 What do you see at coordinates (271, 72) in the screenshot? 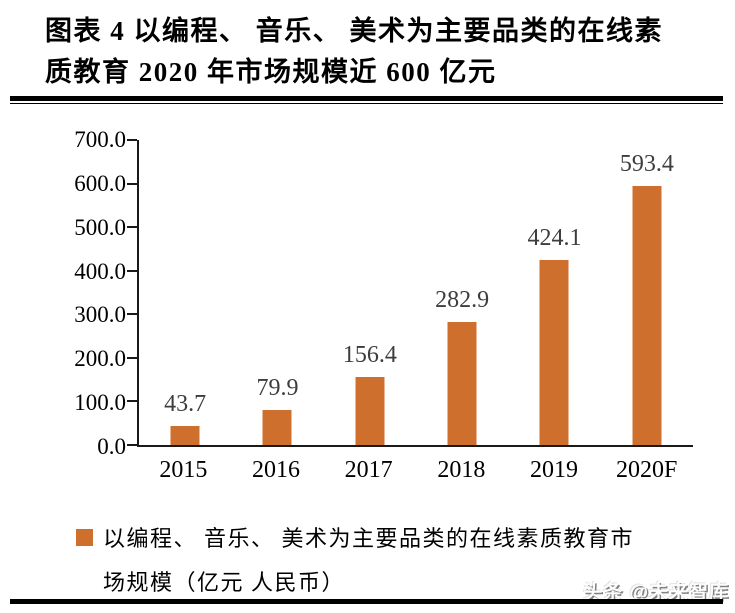
I see `figure-title-line2: 质教育 2020 年市场规模近 600 亿元` at bounding box center [271, 72].